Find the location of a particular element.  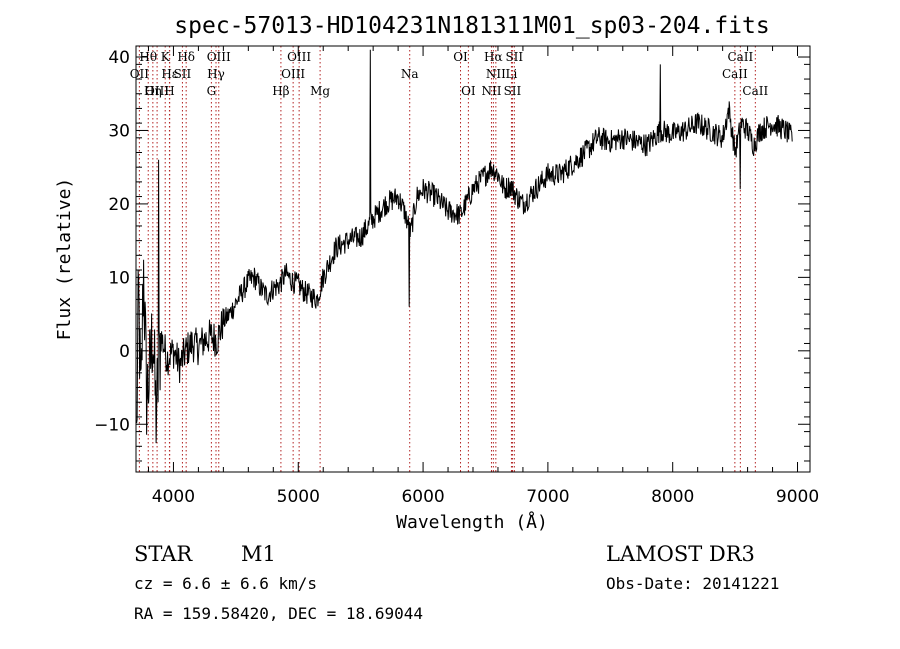

line-label: Hδ is located at coordinates (186, 57).